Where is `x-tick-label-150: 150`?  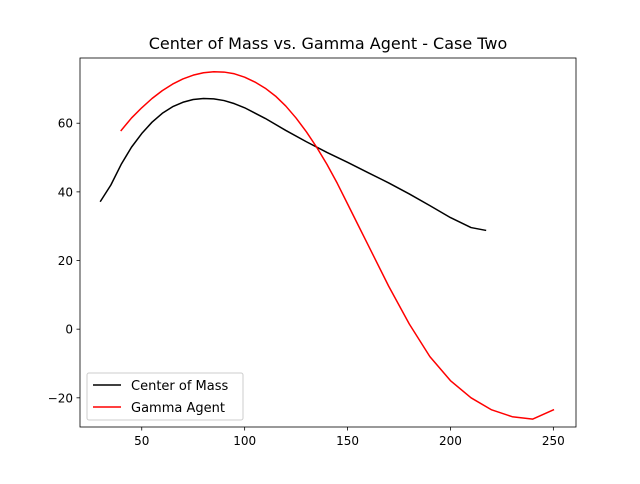
x-tick-label-150: 150 is located at coordinates (347, 441).